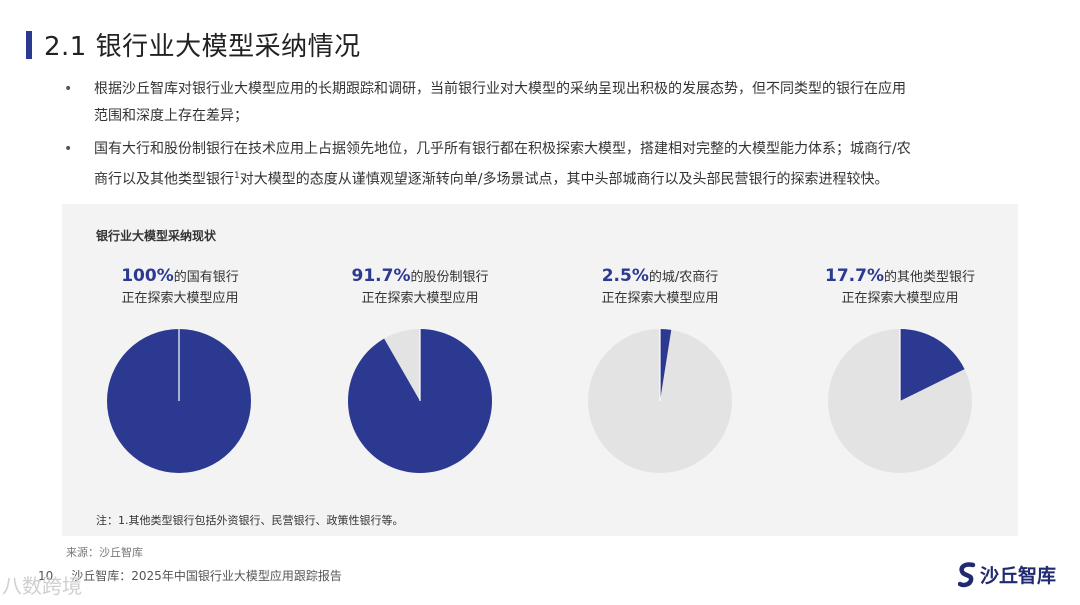 This screenshot has height=605, width=1080. What do you see at coordinates (237, 176) in the screenshot?
I see `footnote-ref: 1` at bounding box center [237, 176].